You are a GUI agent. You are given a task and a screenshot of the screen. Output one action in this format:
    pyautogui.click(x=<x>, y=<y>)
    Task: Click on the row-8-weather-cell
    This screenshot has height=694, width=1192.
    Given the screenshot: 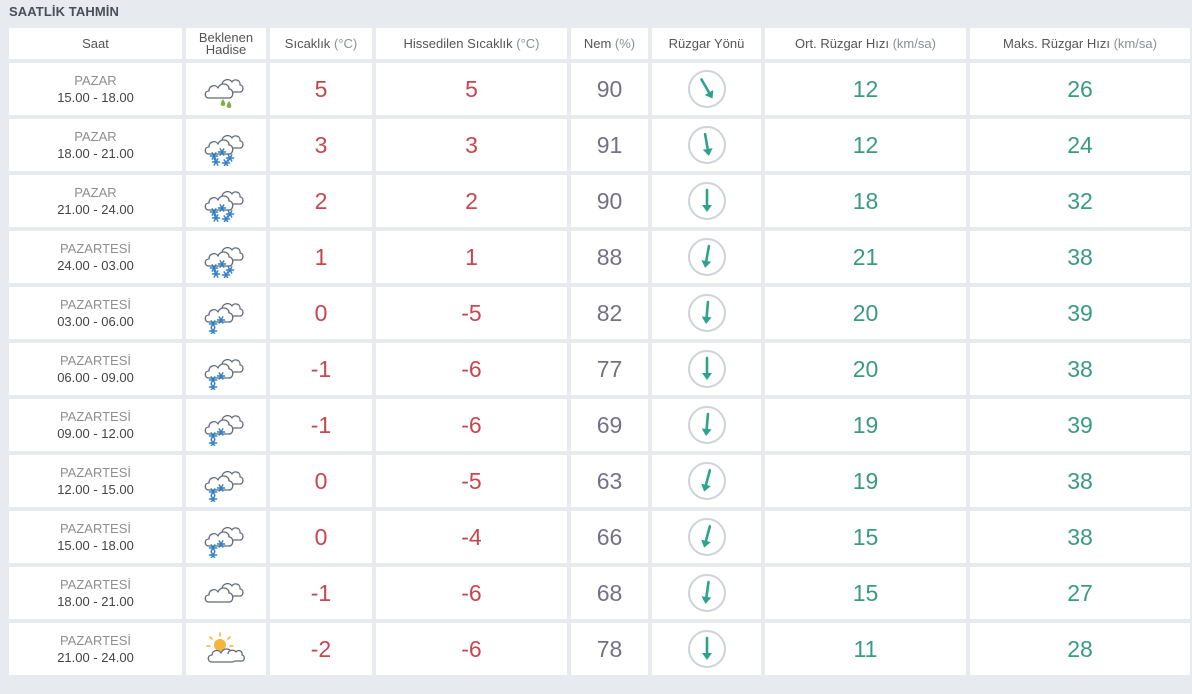 What is the action you would take?
    pyautogui.click(x=226, y=537)
    